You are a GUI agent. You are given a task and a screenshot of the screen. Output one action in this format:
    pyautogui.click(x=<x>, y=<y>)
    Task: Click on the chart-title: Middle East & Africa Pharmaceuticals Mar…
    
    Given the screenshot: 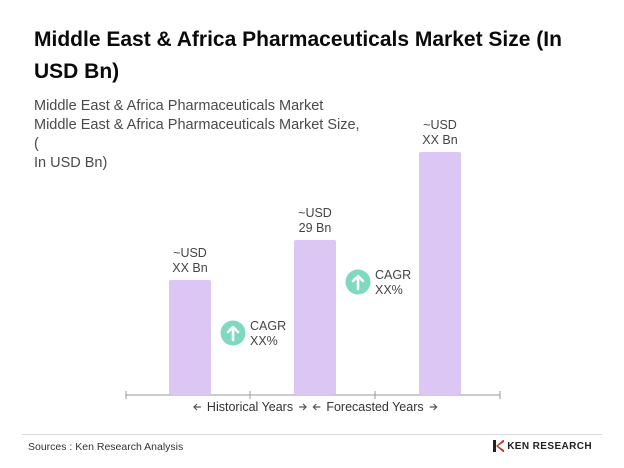 What is the action you would take?
    pyautogui.click(x=298, y=55)
    